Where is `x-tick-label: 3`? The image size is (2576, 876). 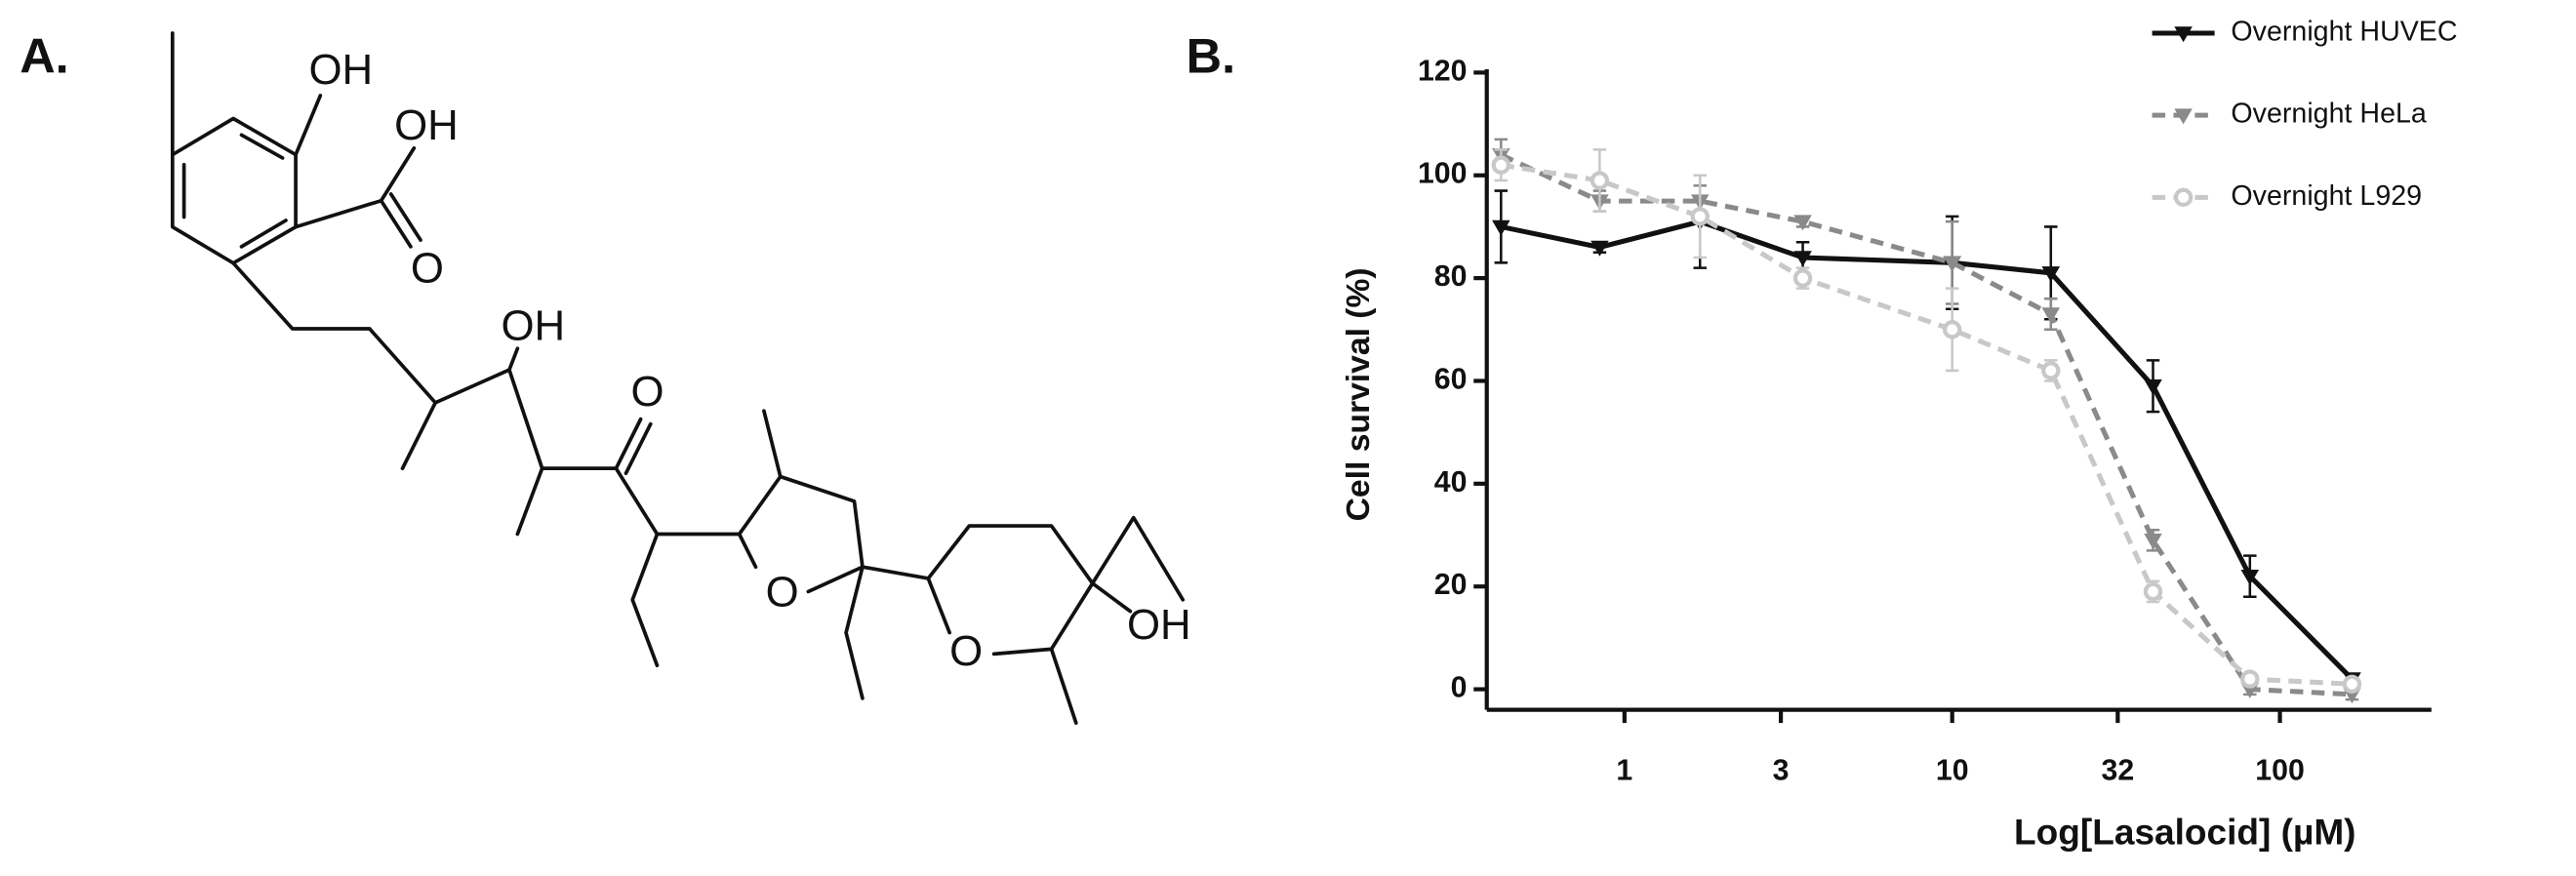 x-tick-label: 3 is located at coordinates (1781, 771).